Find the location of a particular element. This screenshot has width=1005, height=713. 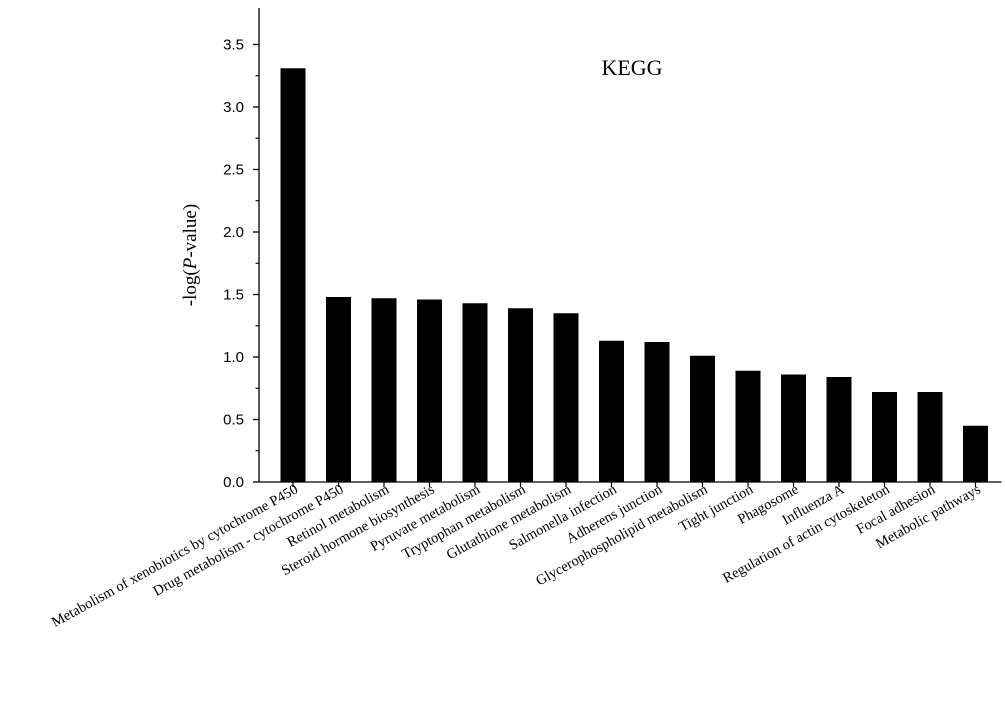

y-tick-label: 1.0 is located at coordinates (233, 357).